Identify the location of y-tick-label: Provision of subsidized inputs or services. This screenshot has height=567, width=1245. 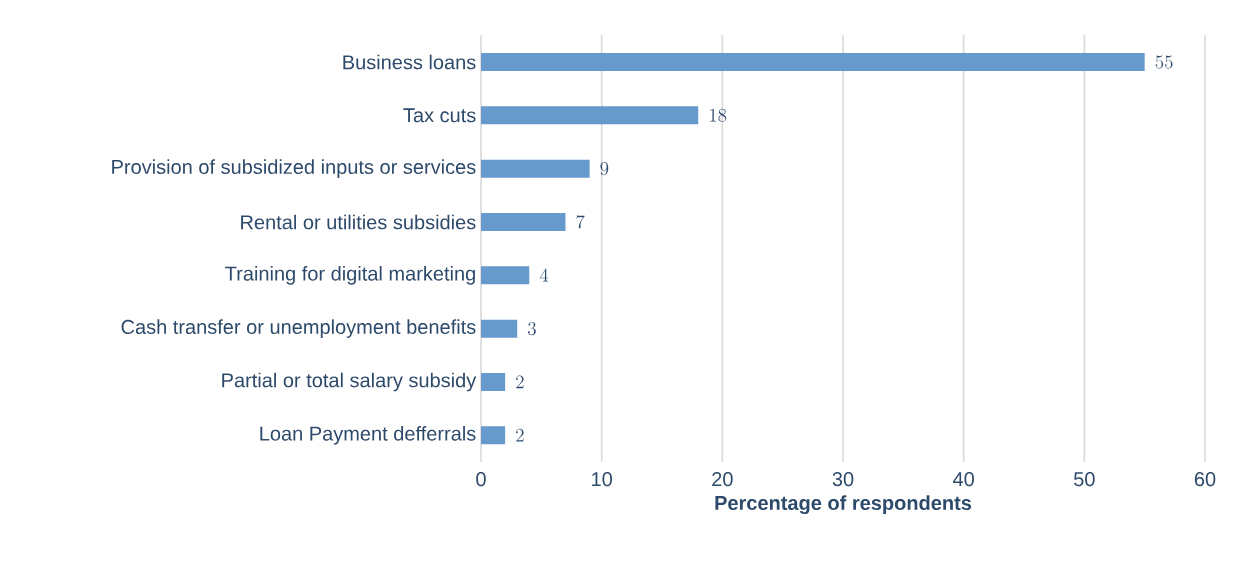
(294, 168).